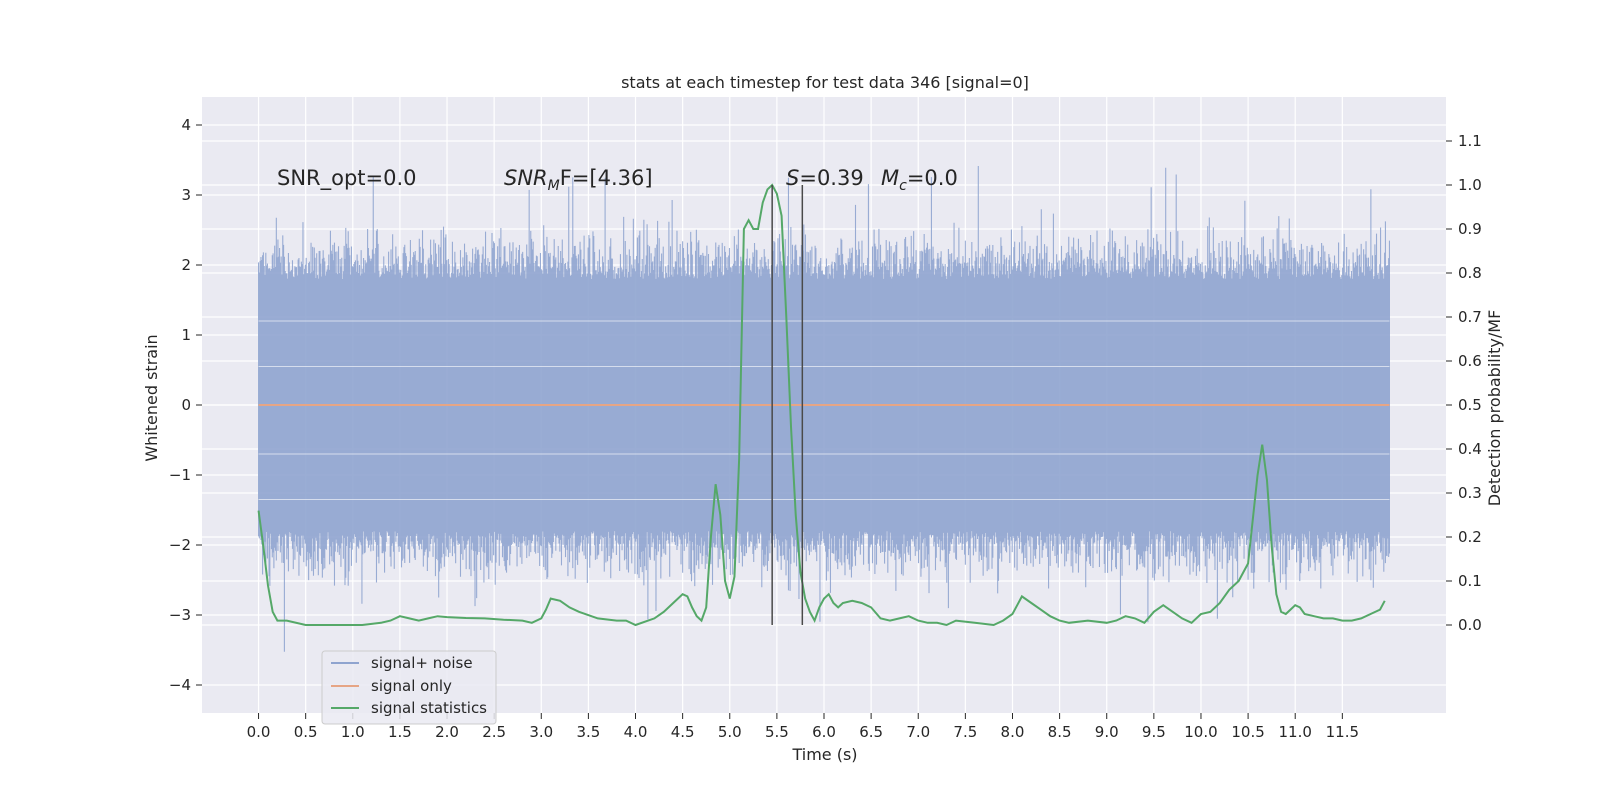 The width and height of the screenshot is (1600, 804). Describe the element at coordinates (1494, 408) in the screenshot. I see `y-axis-label-right: Detection probability/MF` at that location.